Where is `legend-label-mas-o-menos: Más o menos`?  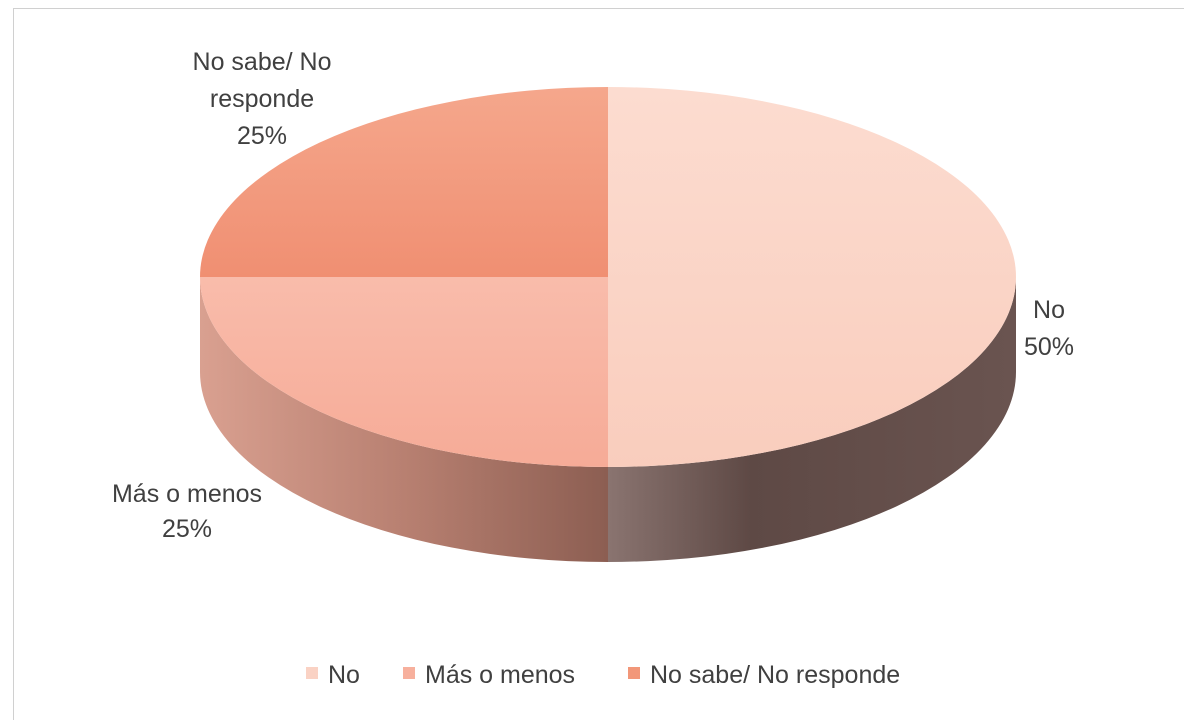
legend-label-mas-o-menos: Más o menos is located at coordinates (500, 675).